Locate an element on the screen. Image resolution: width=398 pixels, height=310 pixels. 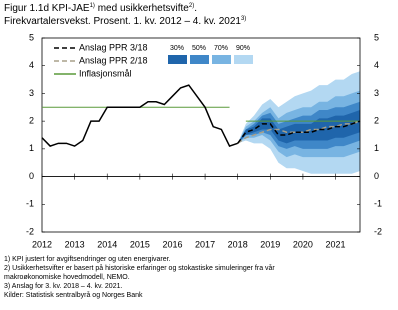
y-tick-label: -2 is located at coordinates (30, 231).